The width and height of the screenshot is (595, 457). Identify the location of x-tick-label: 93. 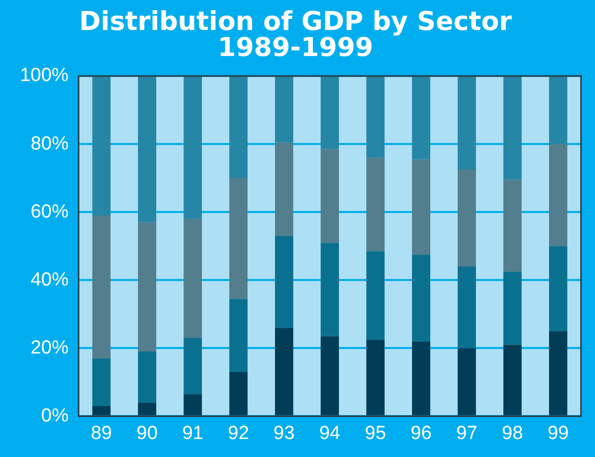
(284, 433).